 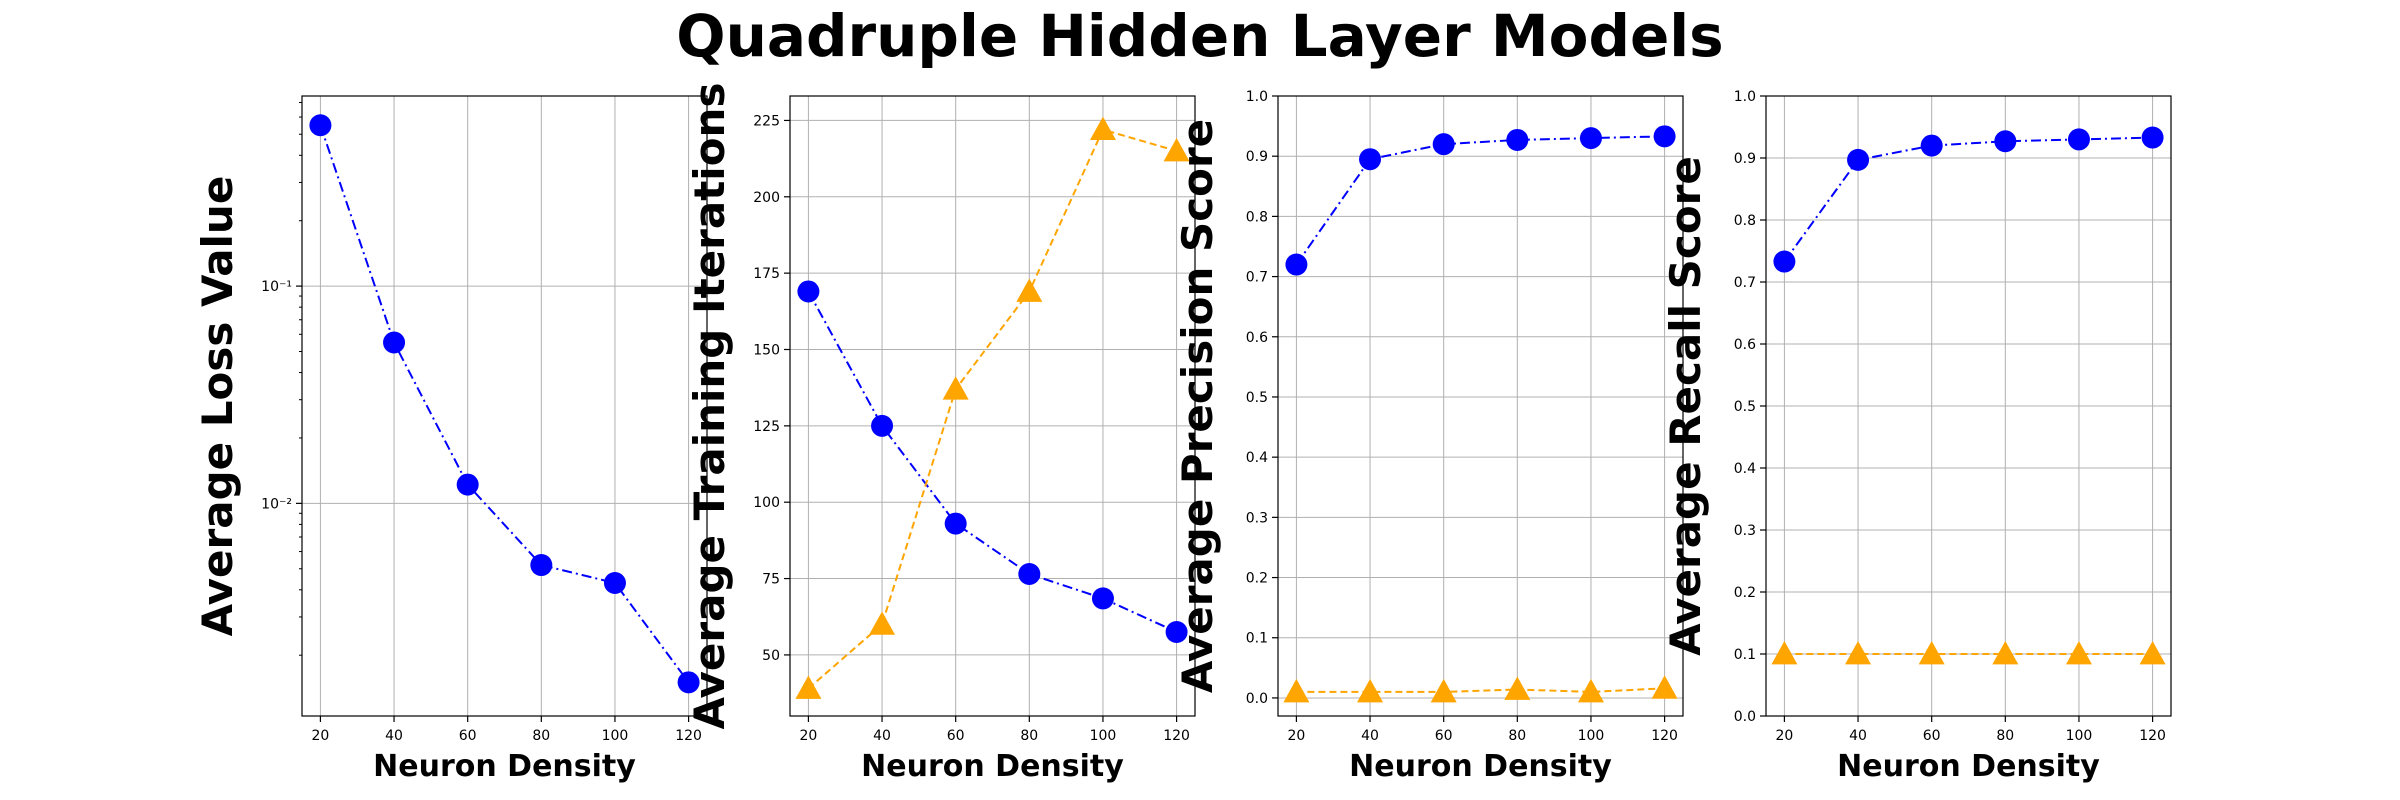 I want to click on y-axis-label: Average Precision Score, so click(x=1197, y=406).